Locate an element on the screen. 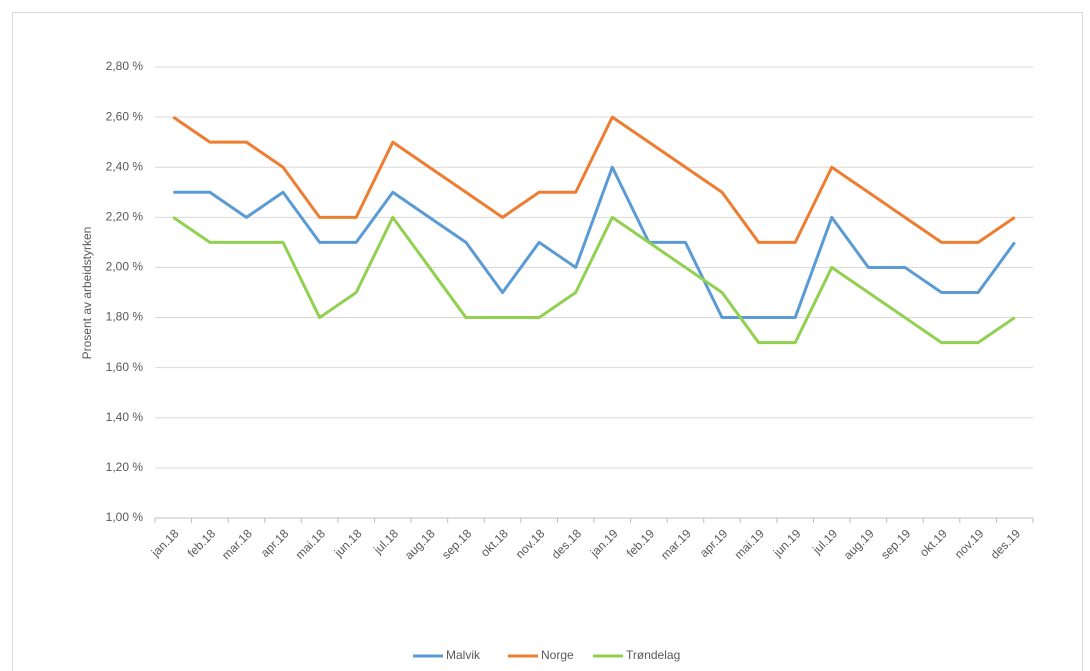 This screenshot has width=1090, height=671. y-tick-label: 1,40 % is located at coordinates (125, 417).